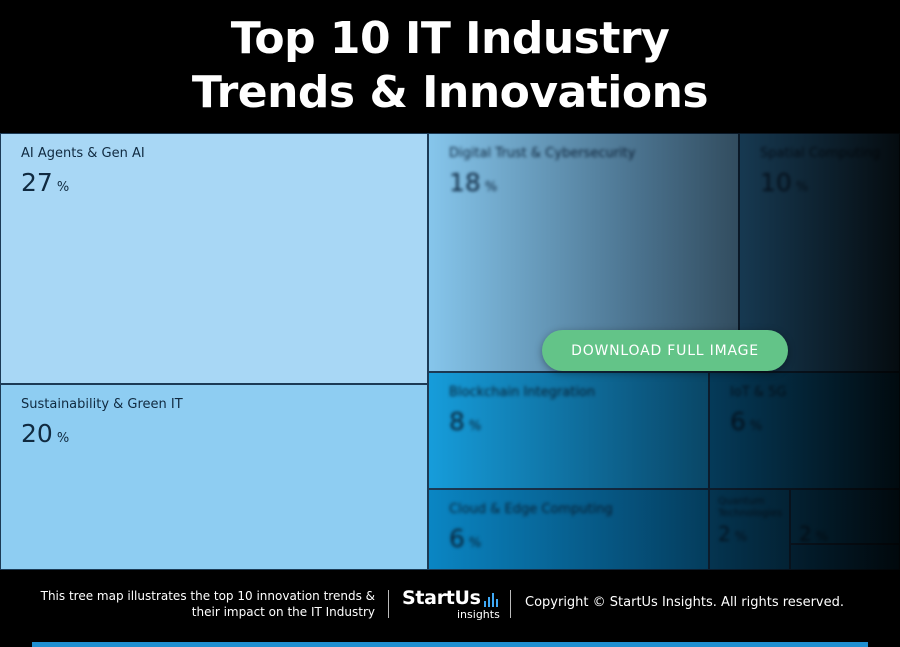  I want to click on treemap-tile-label: Blockchain Integration, so click(522, 392).